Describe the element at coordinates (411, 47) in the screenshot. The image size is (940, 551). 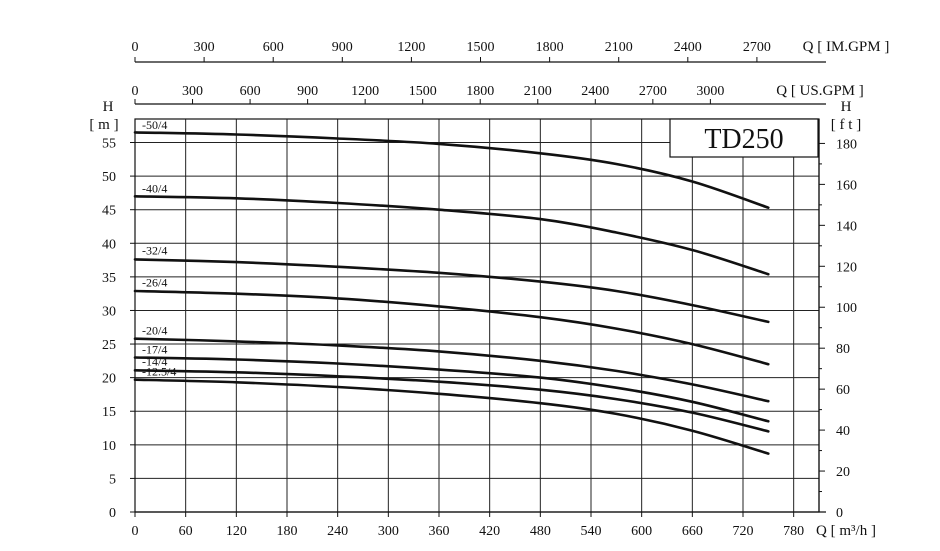
I see `im-gpm-tick-label: 1200` at that location.